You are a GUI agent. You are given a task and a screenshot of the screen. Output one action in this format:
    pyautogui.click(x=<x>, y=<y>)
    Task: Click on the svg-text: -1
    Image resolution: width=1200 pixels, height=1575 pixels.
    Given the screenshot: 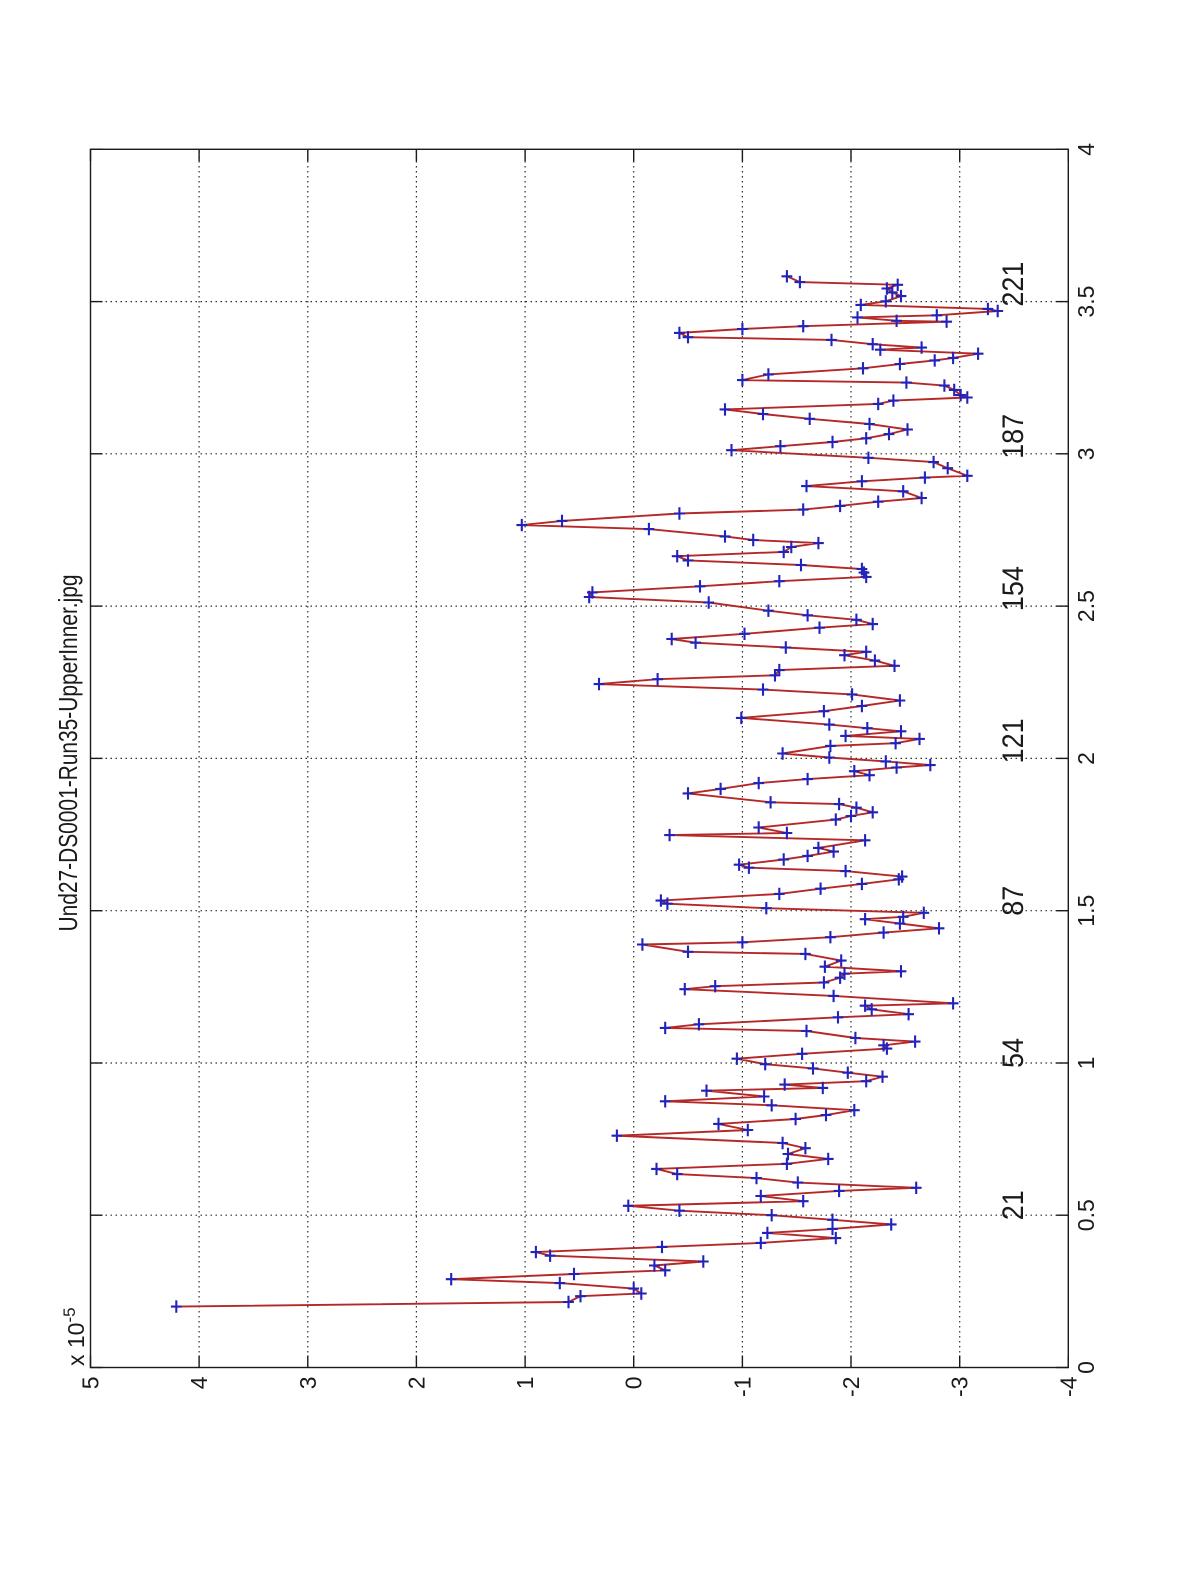 What is the action you would take?
    pyautogui.click(x=742, y=1387)
    